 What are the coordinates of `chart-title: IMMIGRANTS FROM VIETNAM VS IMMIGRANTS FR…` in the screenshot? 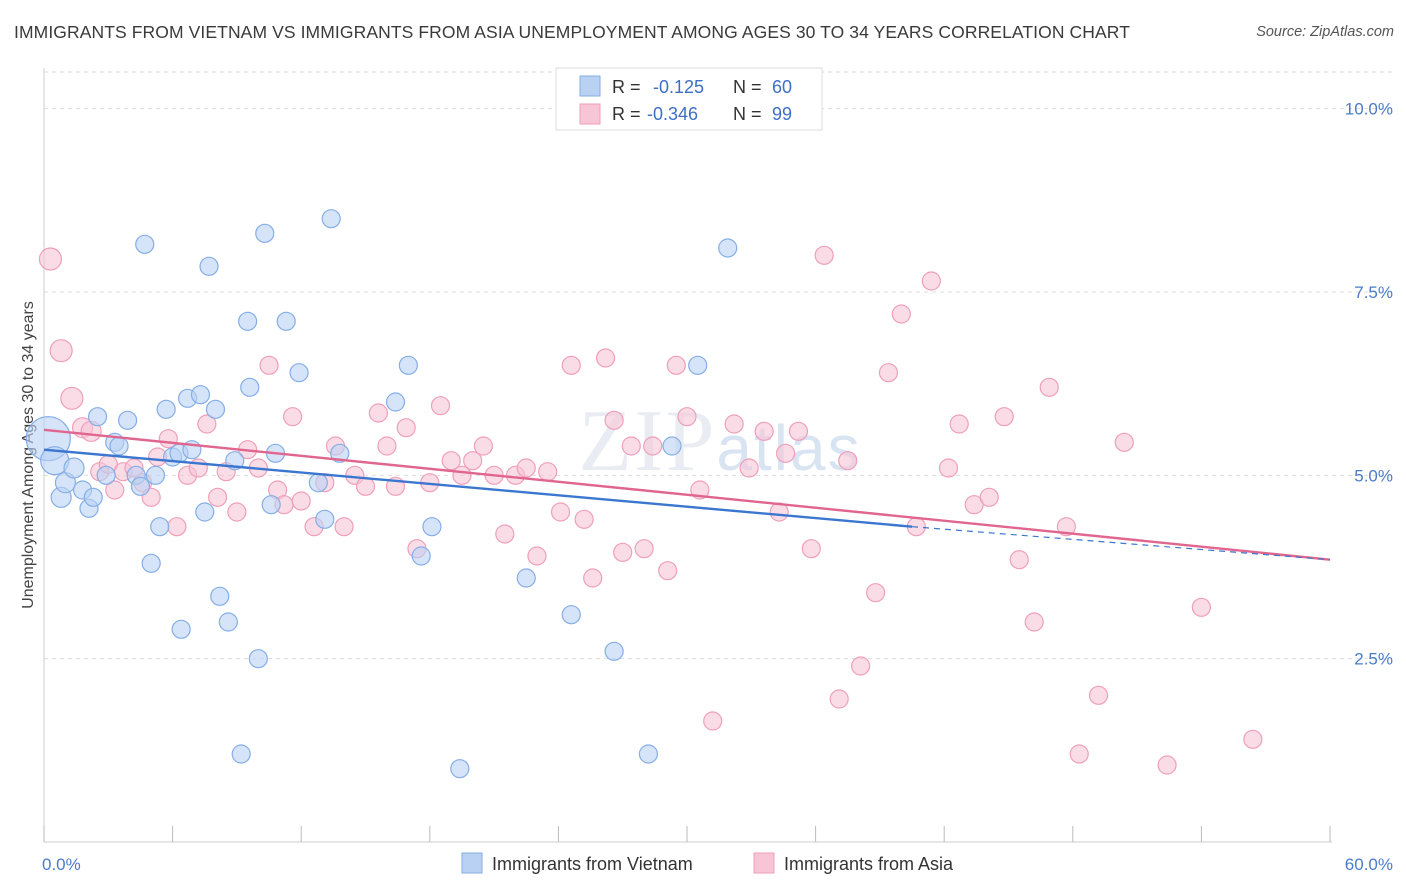 It's located at (572, 32).